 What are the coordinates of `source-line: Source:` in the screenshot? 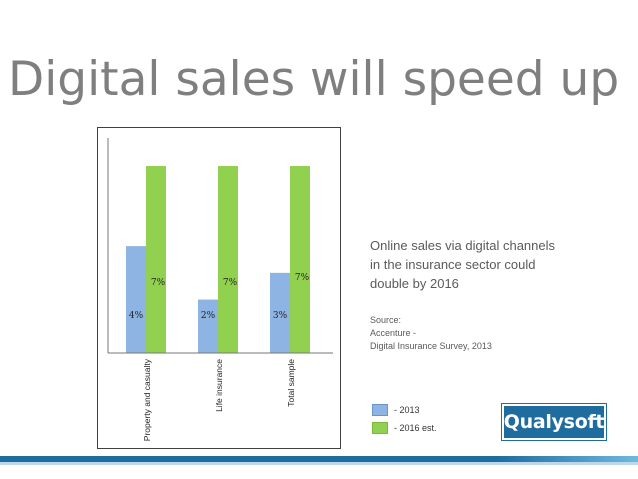 It's located at (386, 320).